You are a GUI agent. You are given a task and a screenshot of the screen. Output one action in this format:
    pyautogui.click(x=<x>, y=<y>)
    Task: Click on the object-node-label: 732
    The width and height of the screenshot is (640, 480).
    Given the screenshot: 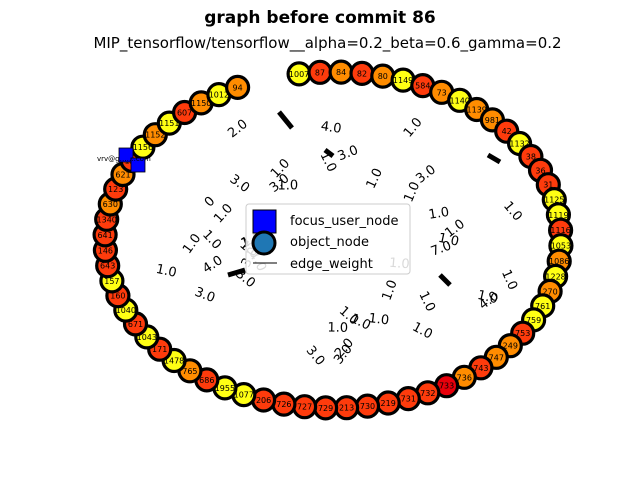 What is the action you would take?
    pyautogui.click(x=427, y=393)
    